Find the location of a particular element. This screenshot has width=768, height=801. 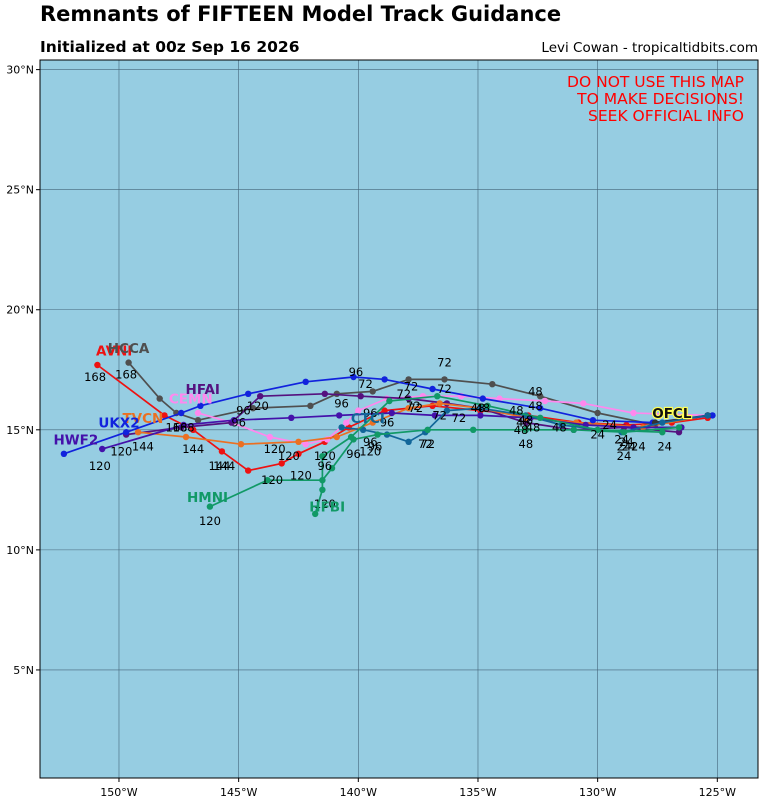

track-hcca is located at coordinates (418, 394).